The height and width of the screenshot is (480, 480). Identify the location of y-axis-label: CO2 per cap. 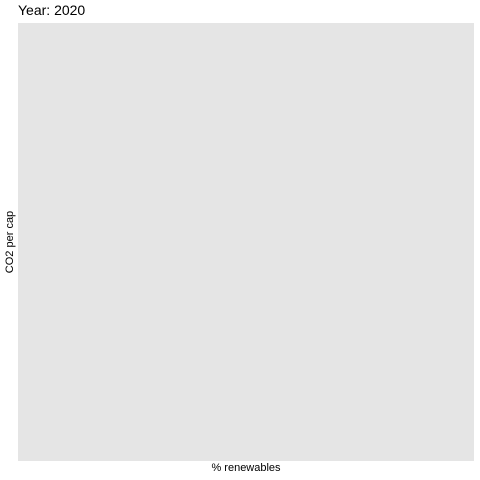
(10, 242).